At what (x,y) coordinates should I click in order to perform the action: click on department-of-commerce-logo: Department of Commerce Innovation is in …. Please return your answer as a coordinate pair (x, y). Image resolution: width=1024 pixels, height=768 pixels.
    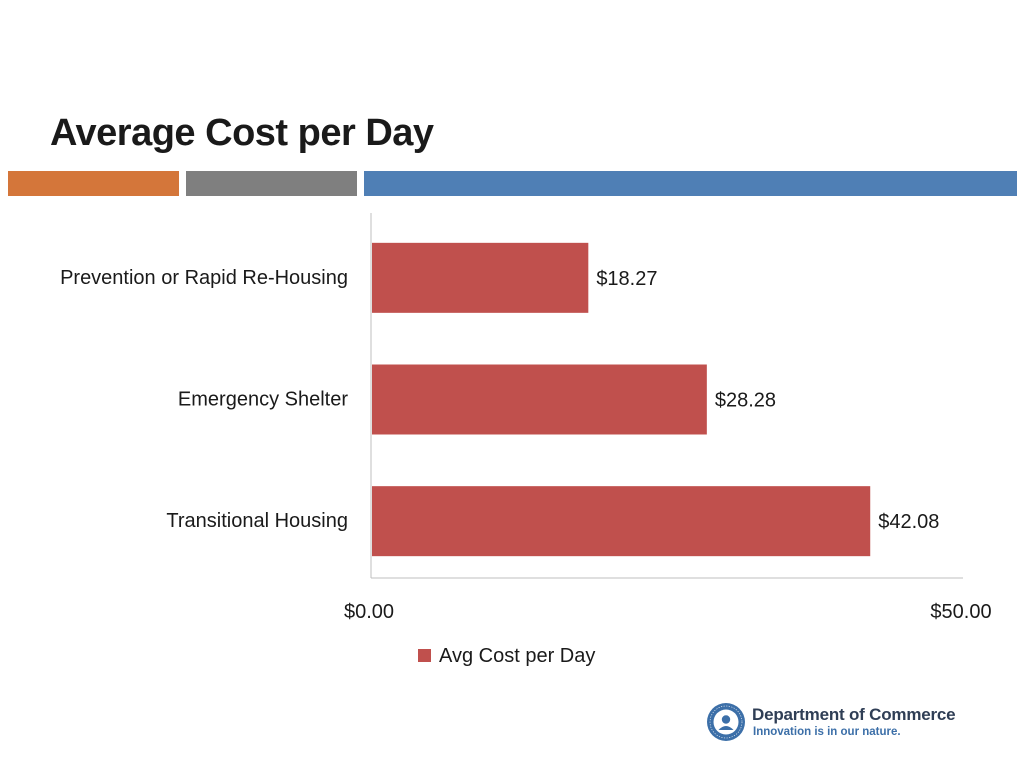
    Looking at the image, I should click on (841, 723).